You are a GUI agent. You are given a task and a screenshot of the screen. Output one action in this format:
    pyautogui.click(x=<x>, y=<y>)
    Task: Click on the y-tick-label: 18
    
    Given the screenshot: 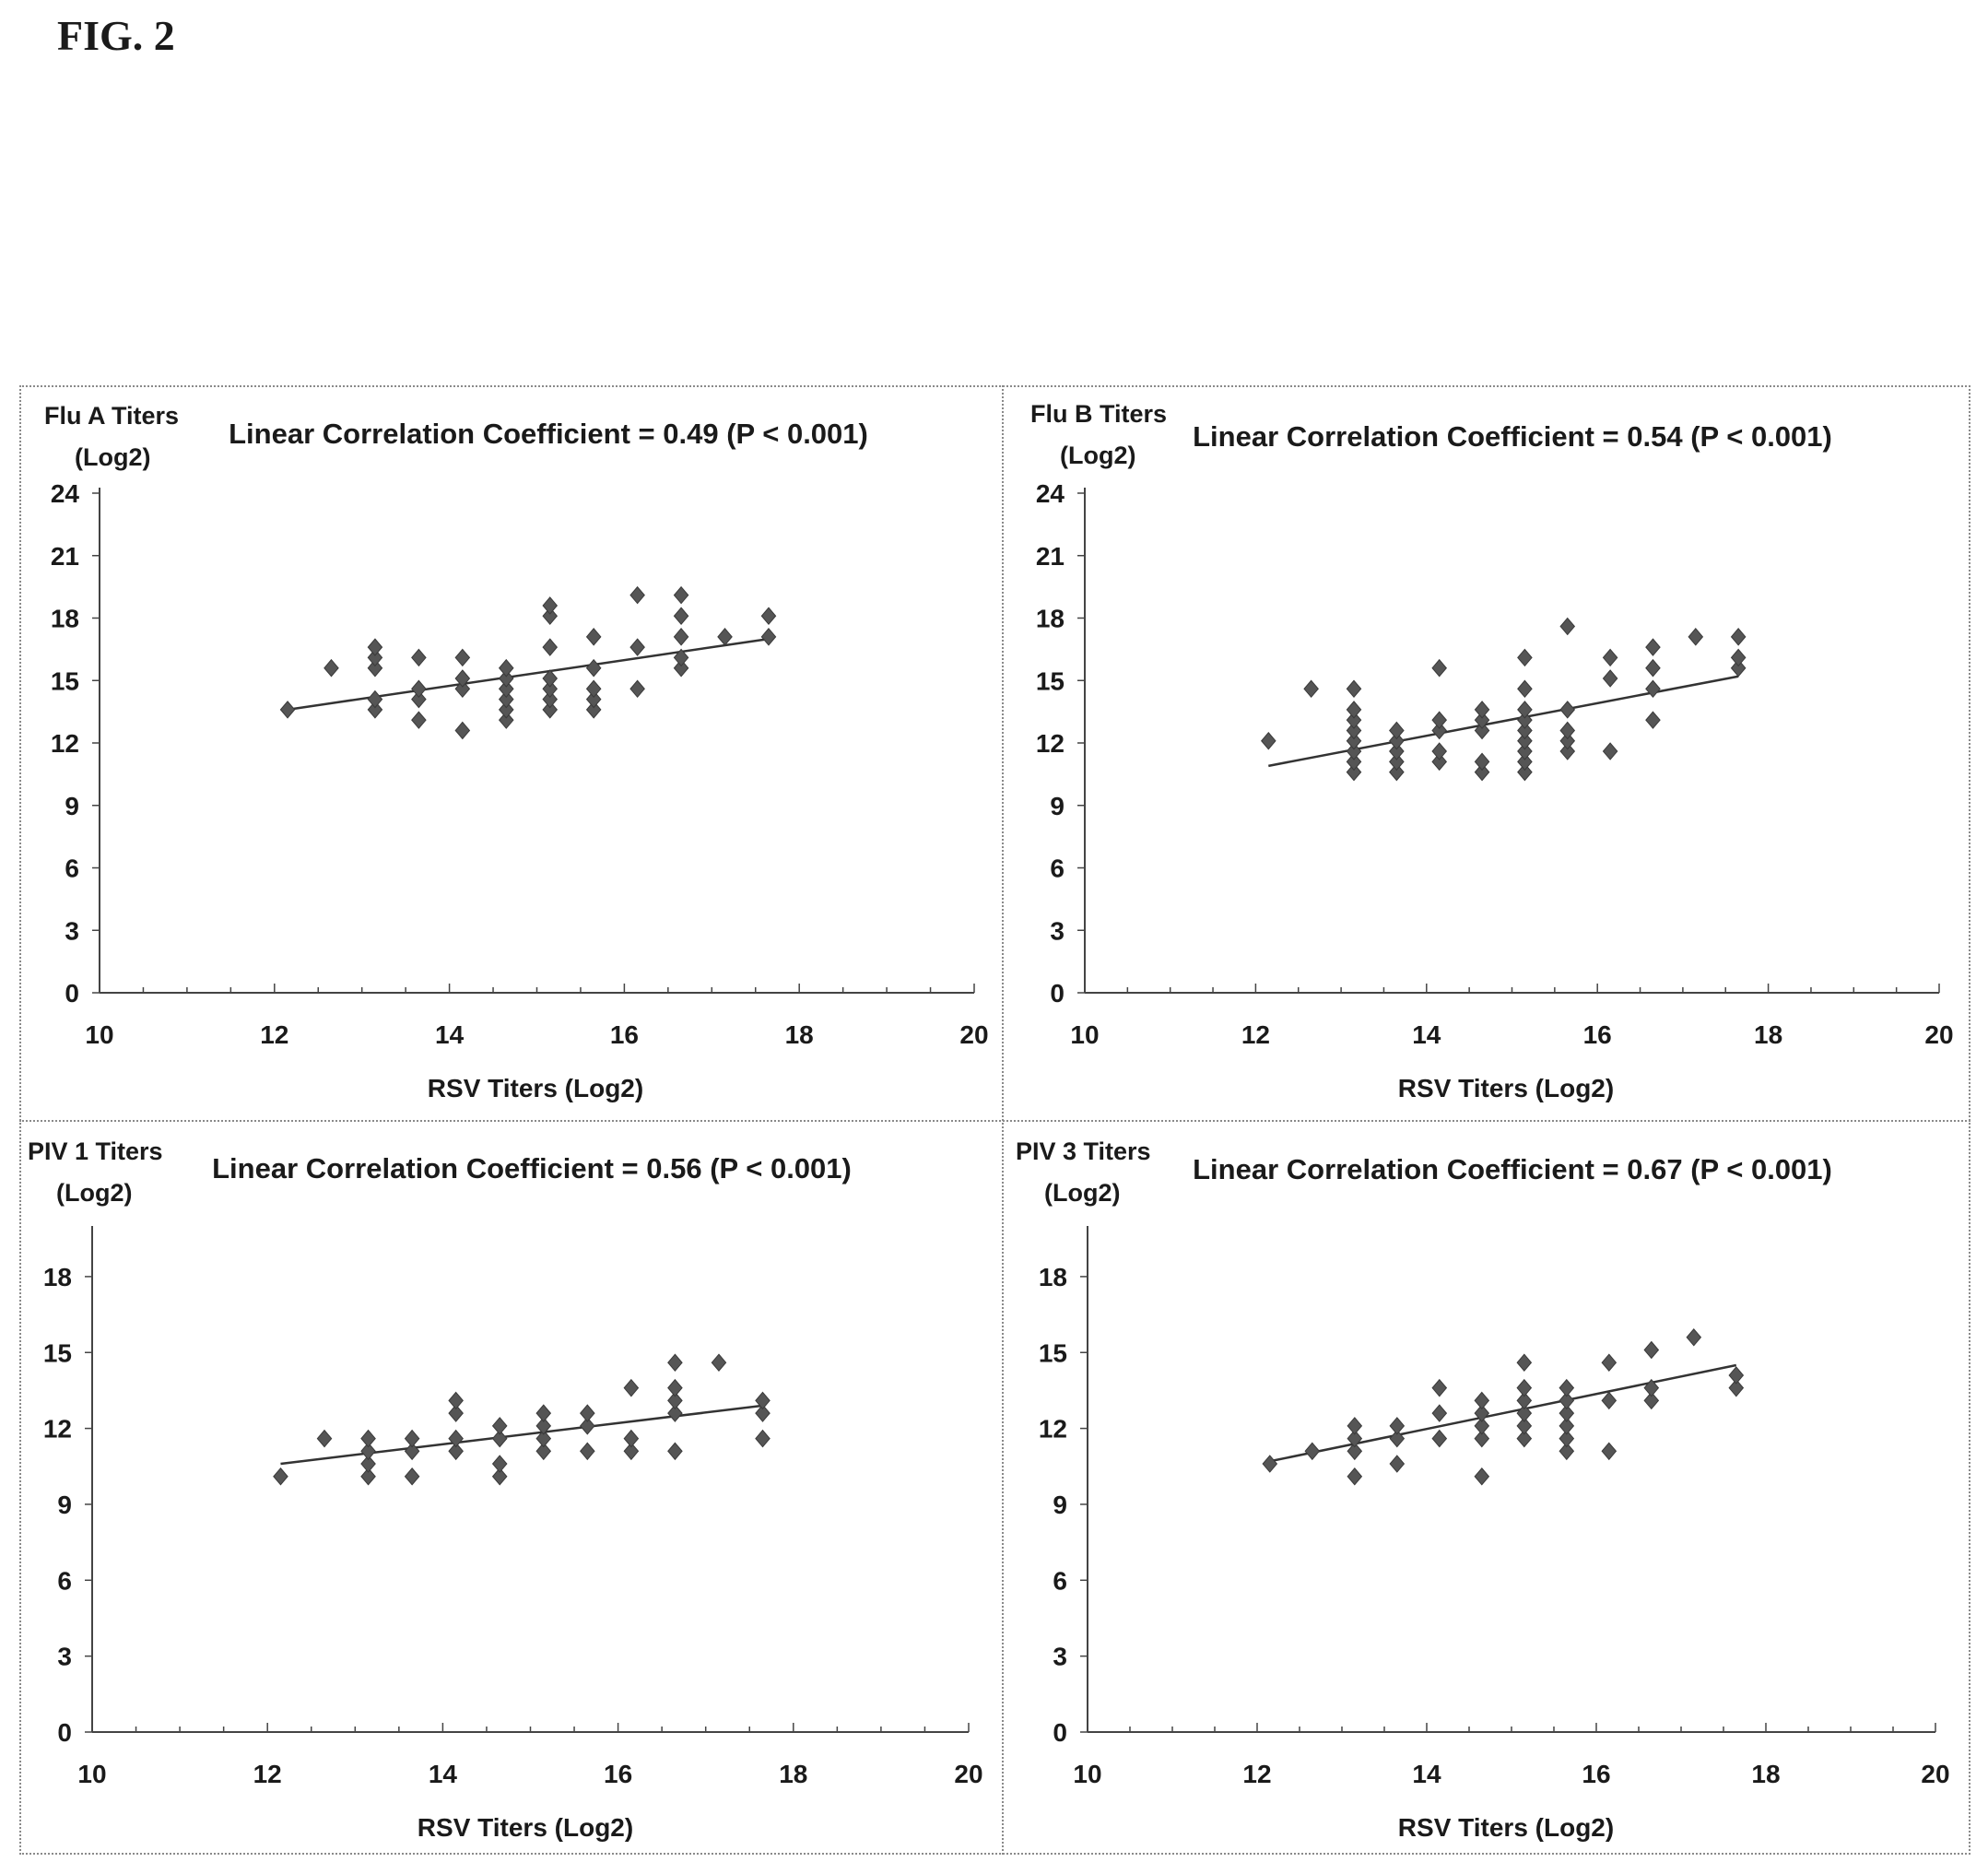 What is the action you would take?
    pyautogui.click(x=1053, y=1277)
    